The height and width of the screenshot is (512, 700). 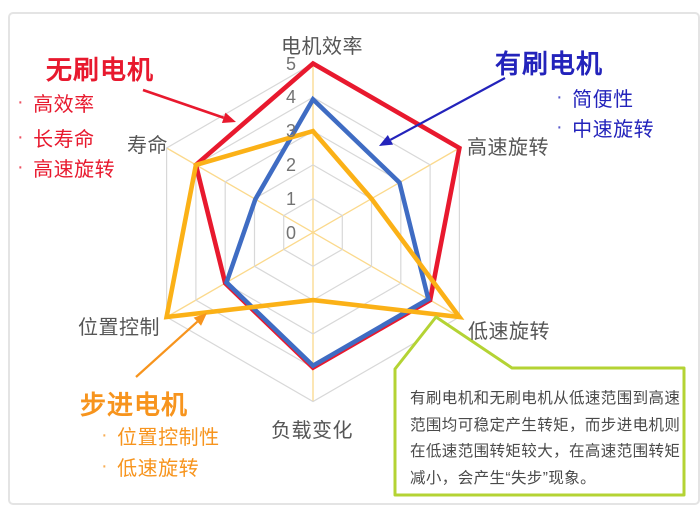 What do you see at coordinates (290, 97) in the screenshot?
I see `scale-tick-4: 4` at bounding box center [290, 97].